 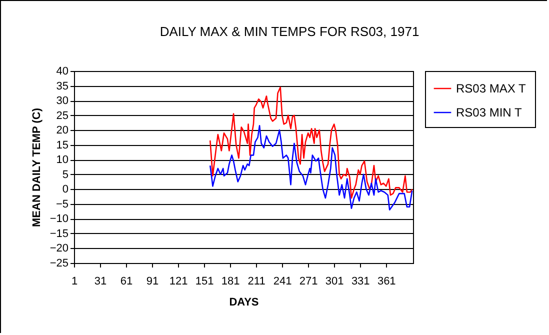 What do you see at coordinates (62, 116) in the screenshot?
I see `y-tick-label: 25` at bounding box center [62, 116].